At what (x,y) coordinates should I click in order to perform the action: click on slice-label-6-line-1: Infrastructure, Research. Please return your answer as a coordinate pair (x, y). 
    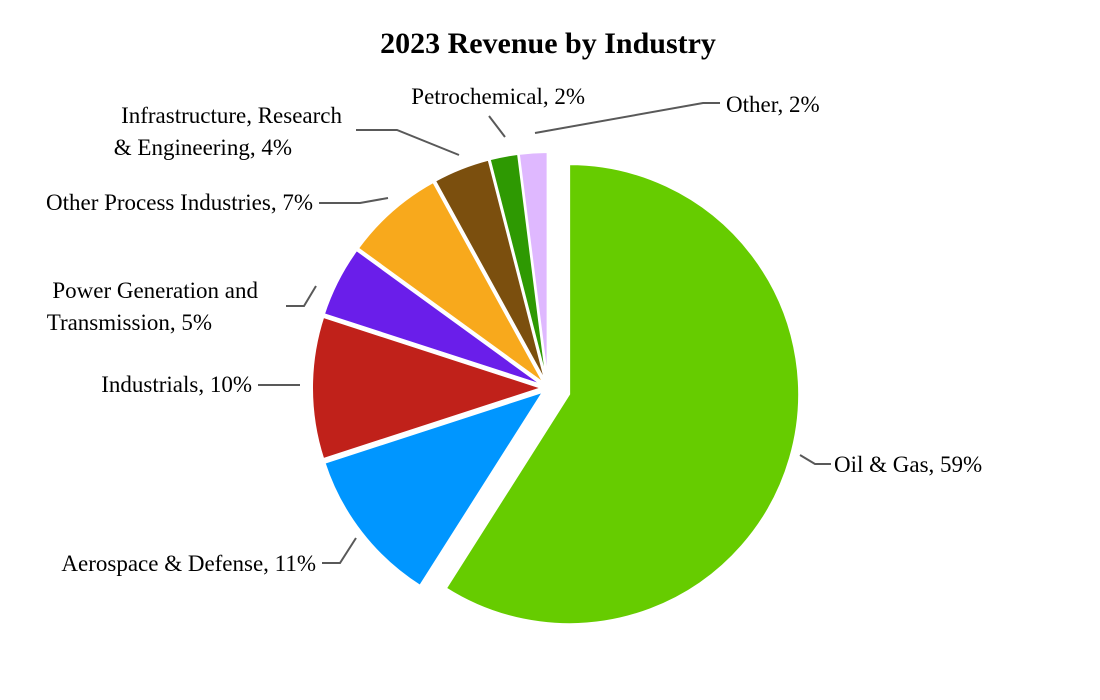
    Looking at the image, I should click on (231, 115).